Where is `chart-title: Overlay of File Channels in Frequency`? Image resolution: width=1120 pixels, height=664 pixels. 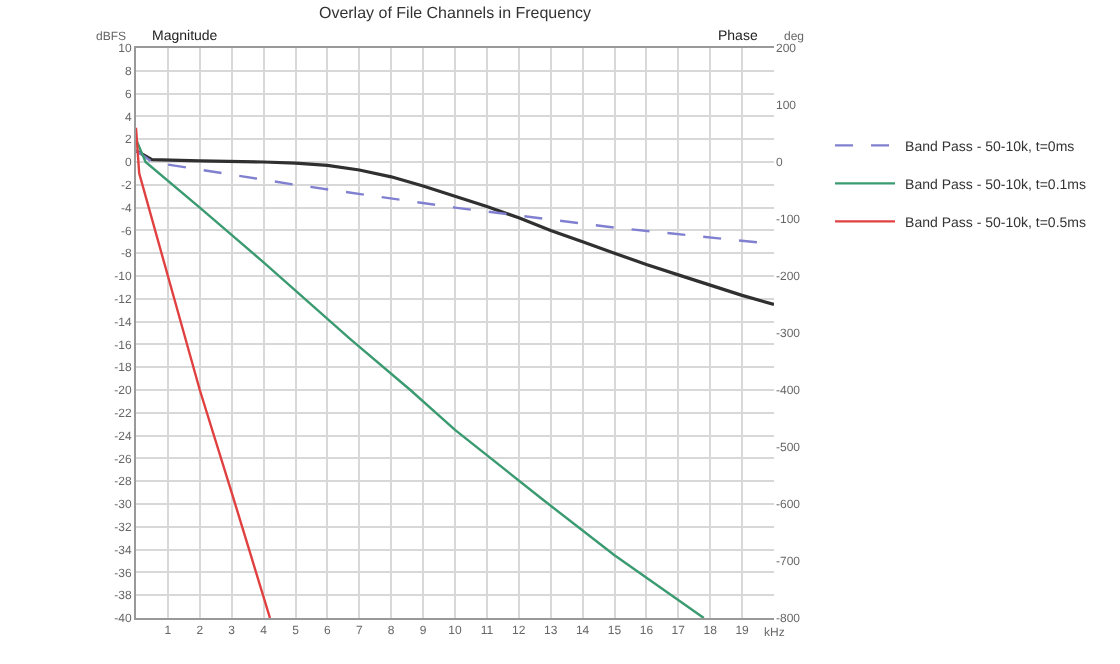
chart-title: Overlay of File Channels in Frequency is located at coordinates (455, 12).